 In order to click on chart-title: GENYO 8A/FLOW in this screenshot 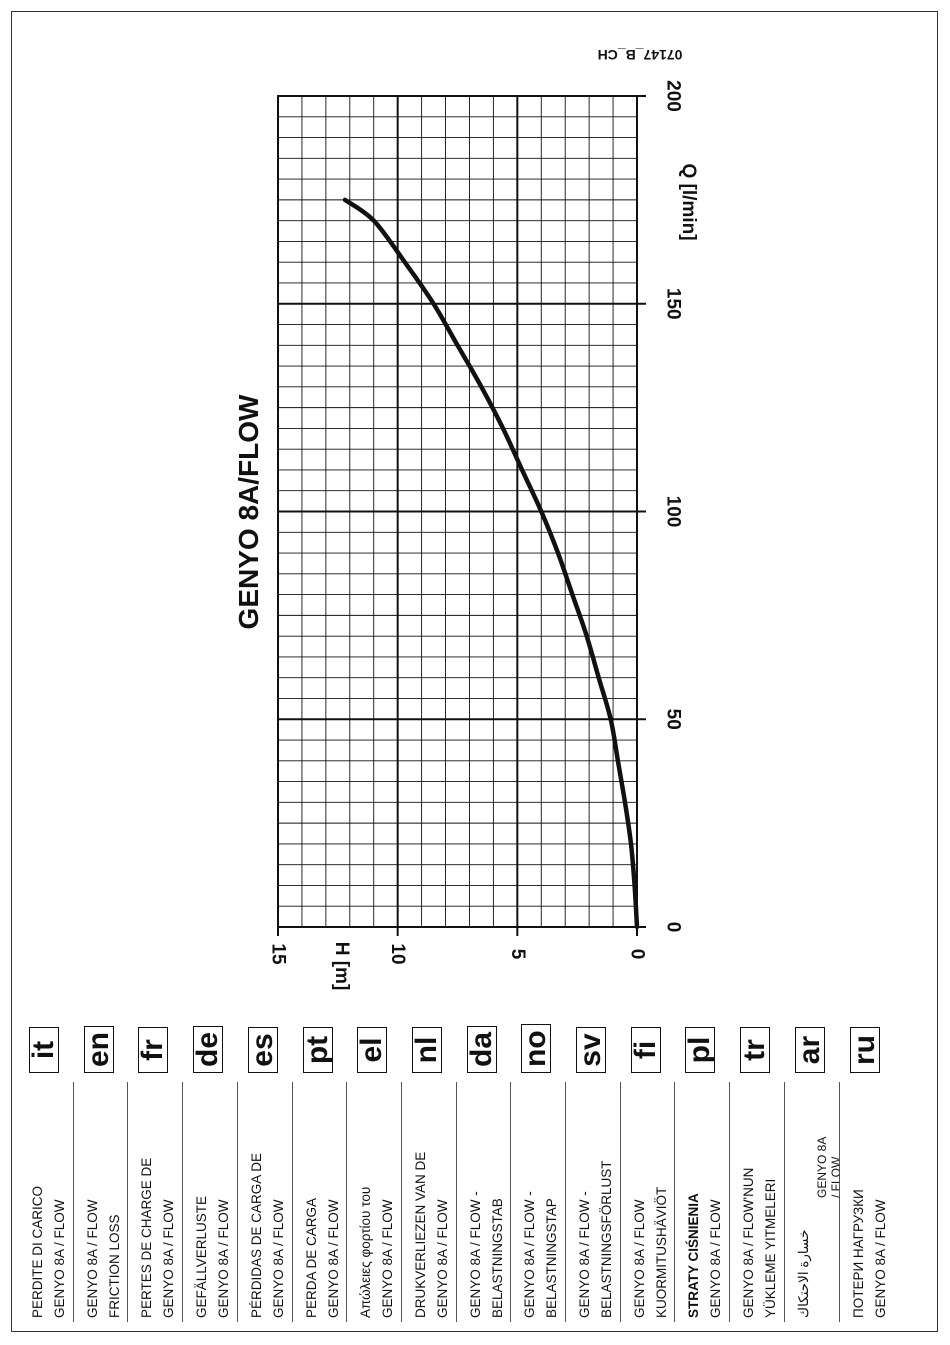, I will do `click(248, 511)`.